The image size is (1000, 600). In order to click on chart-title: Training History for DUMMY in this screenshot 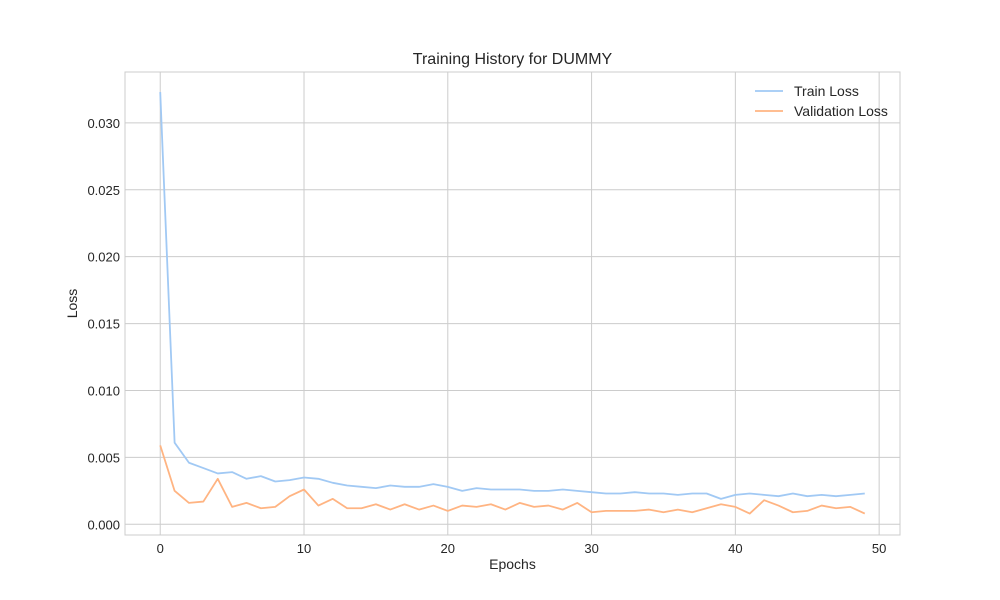, I will do `click(513, 59)`.